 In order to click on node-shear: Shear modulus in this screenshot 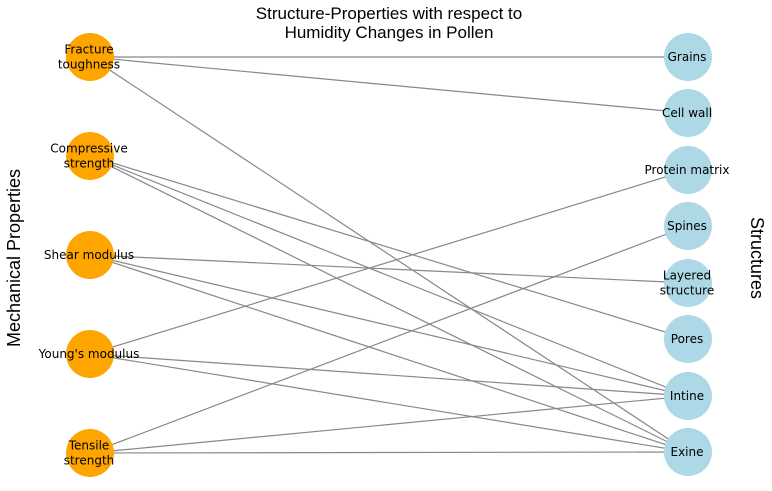, I will do `click(89, 255)`.